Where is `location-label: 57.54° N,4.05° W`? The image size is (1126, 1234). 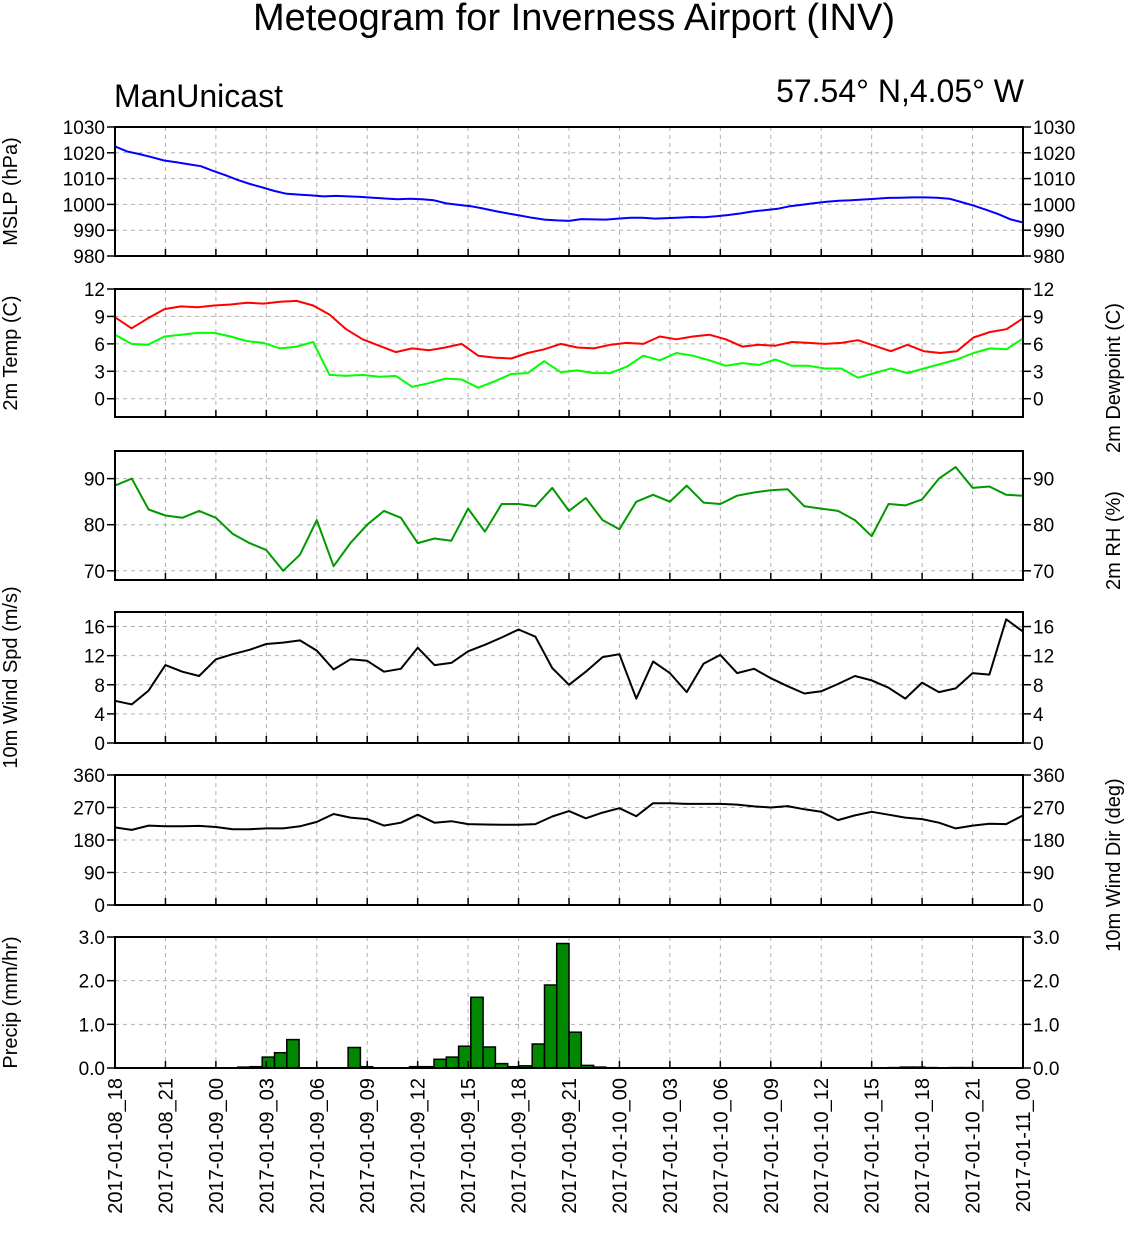 location-label: 57.54° N,4.05° W is located at coordinates (900, 91).